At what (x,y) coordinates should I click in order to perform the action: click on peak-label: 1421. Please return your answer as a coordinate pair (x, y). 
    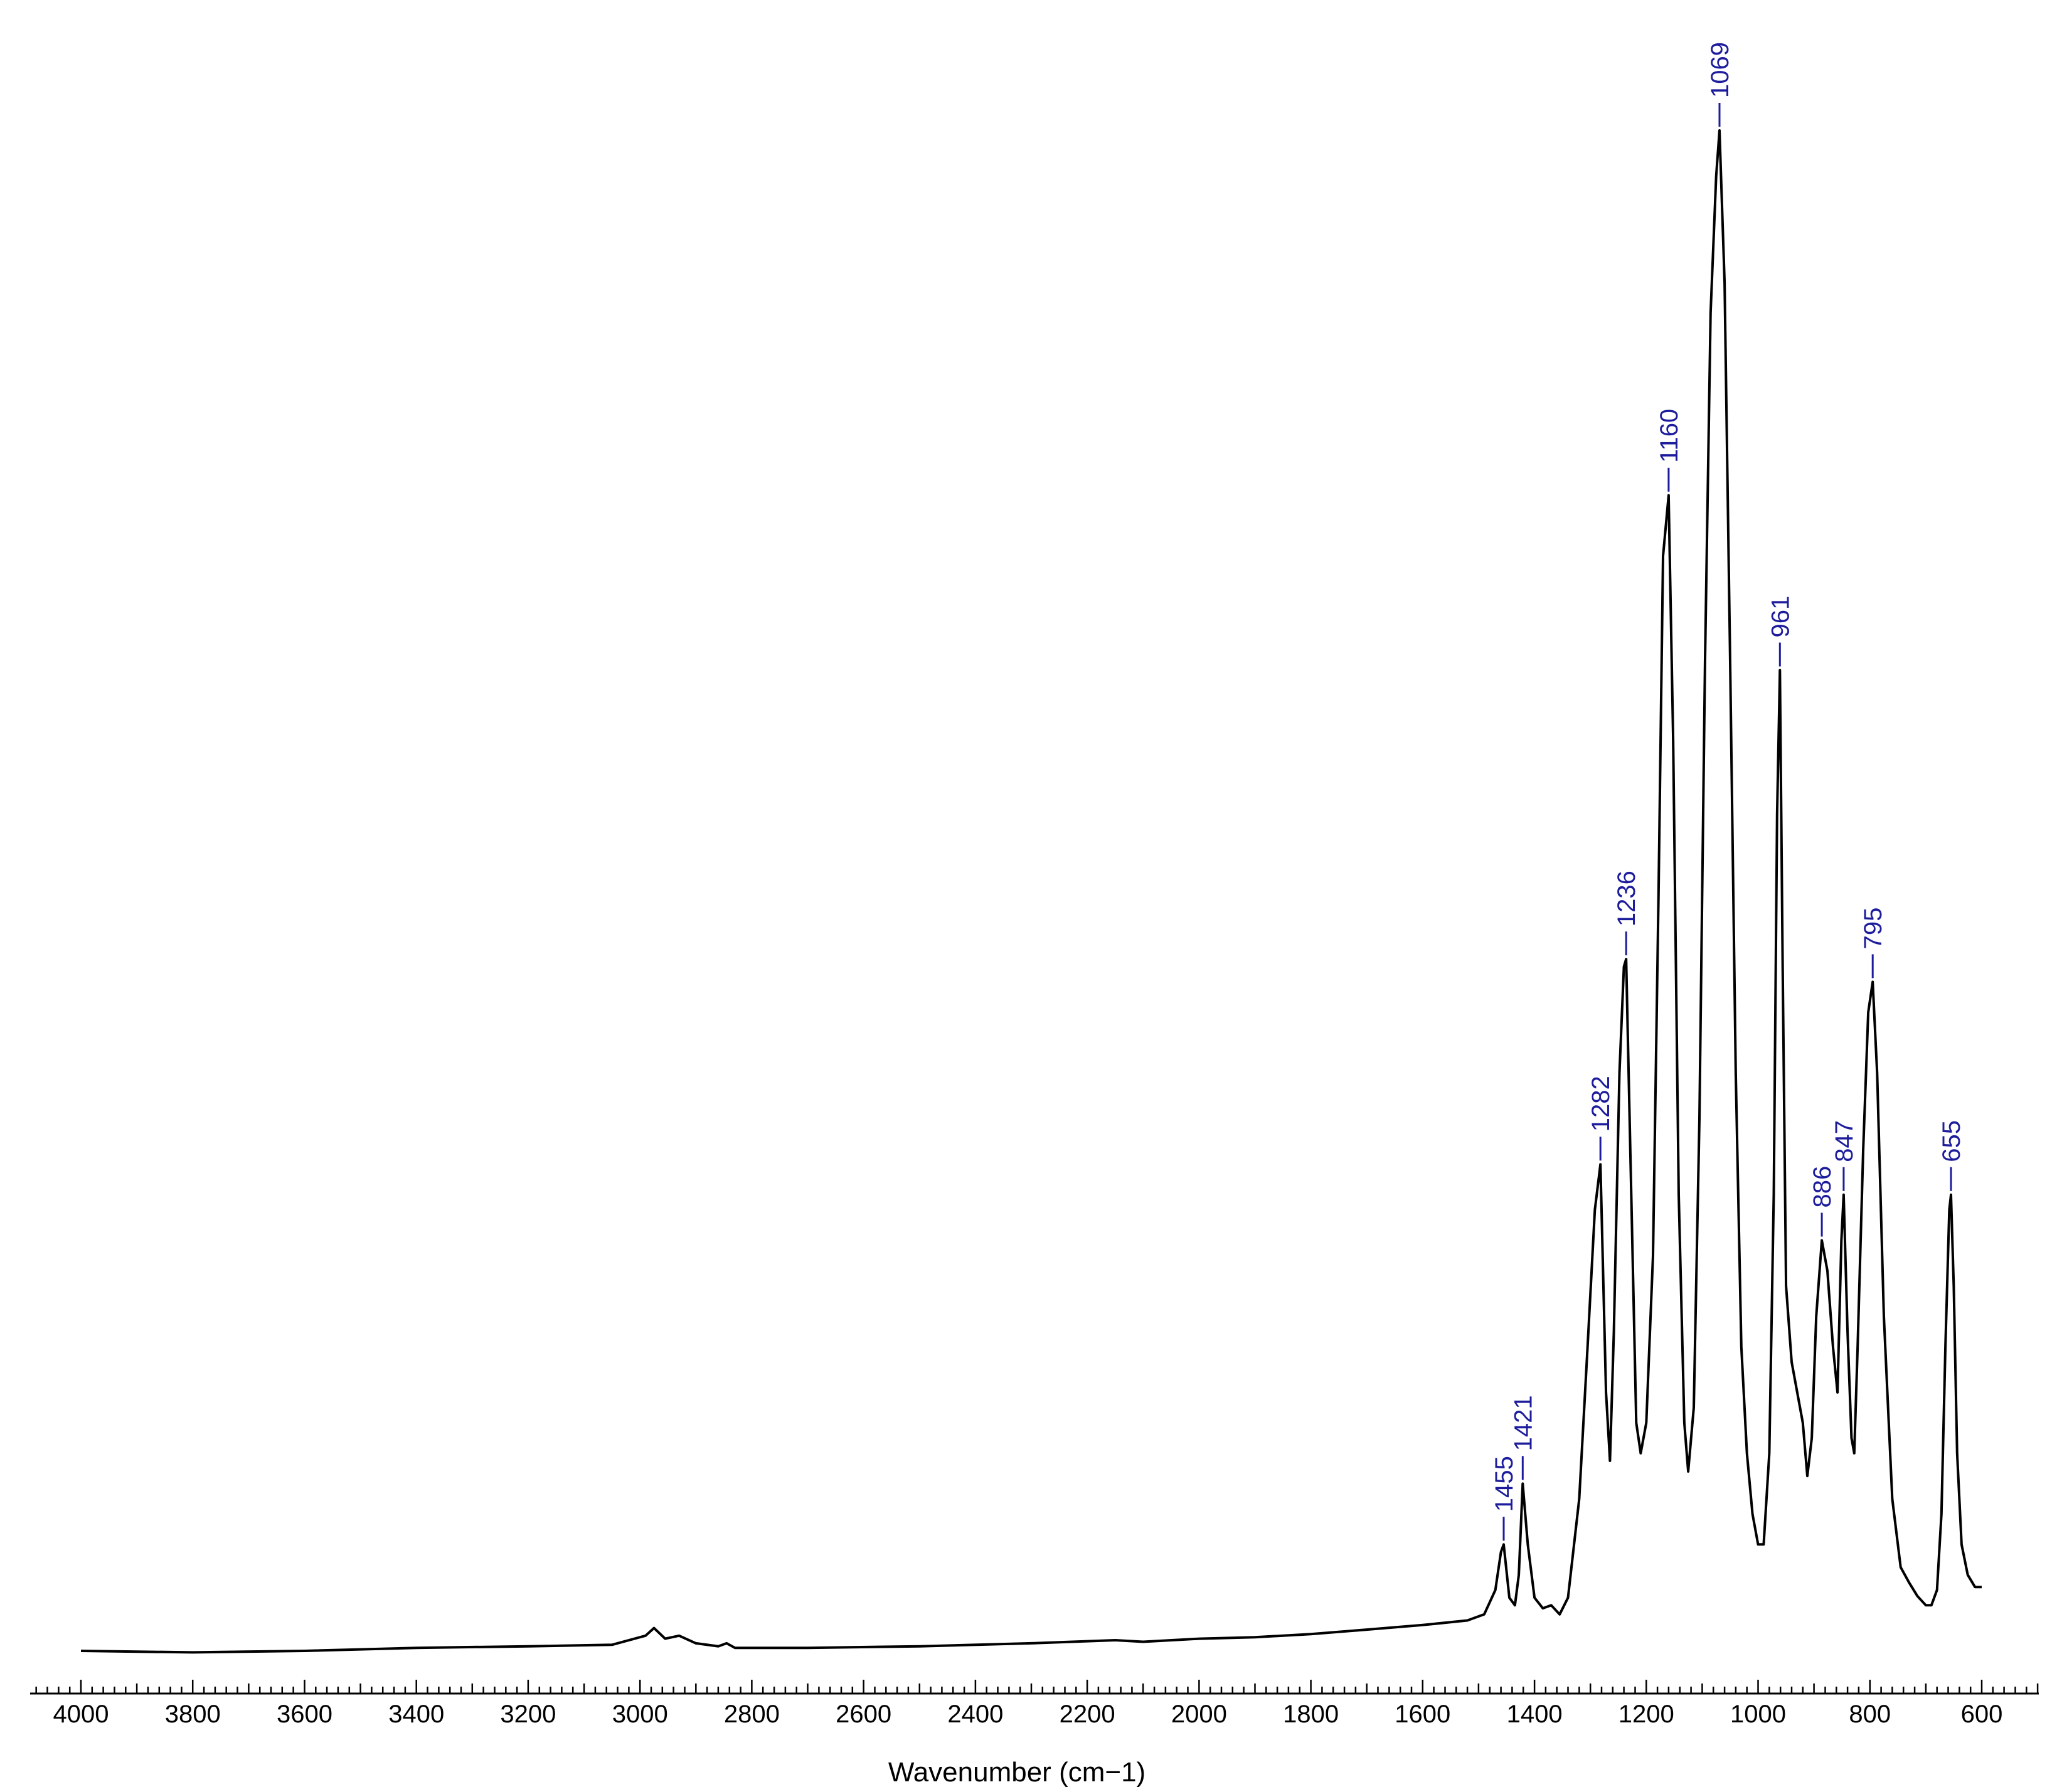
    Looking at the image, I should click on (1523, 1423).